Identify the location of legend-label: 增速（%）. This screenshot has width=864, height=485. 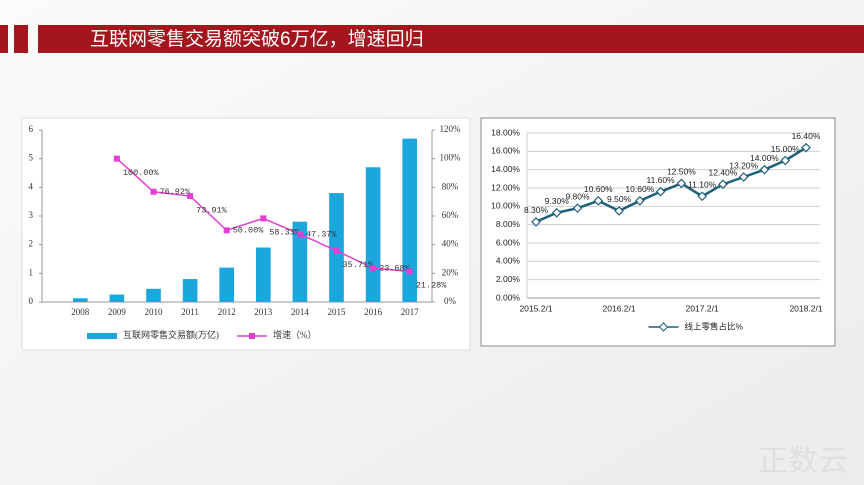
(295, 334).